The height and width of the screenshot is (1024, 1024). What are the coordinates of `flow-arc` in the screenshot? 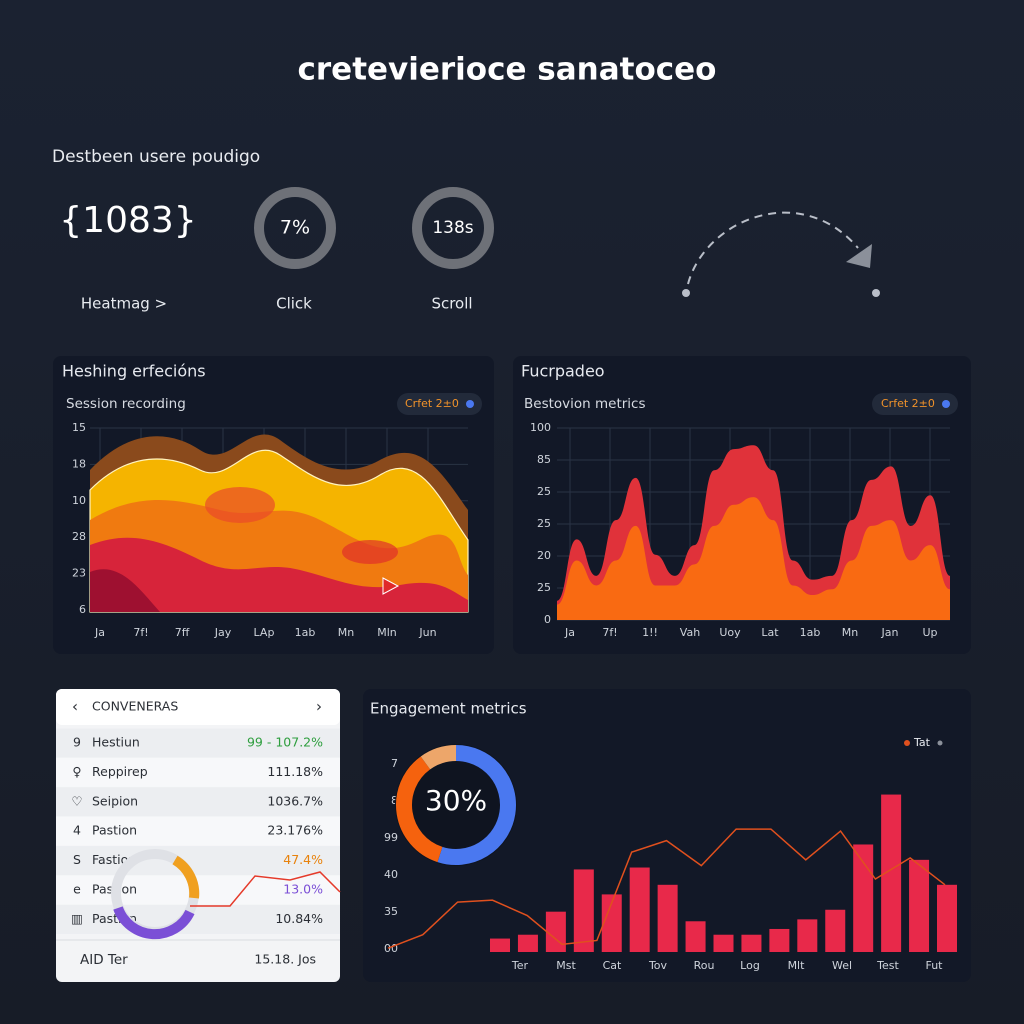 It's located at (773, 248).